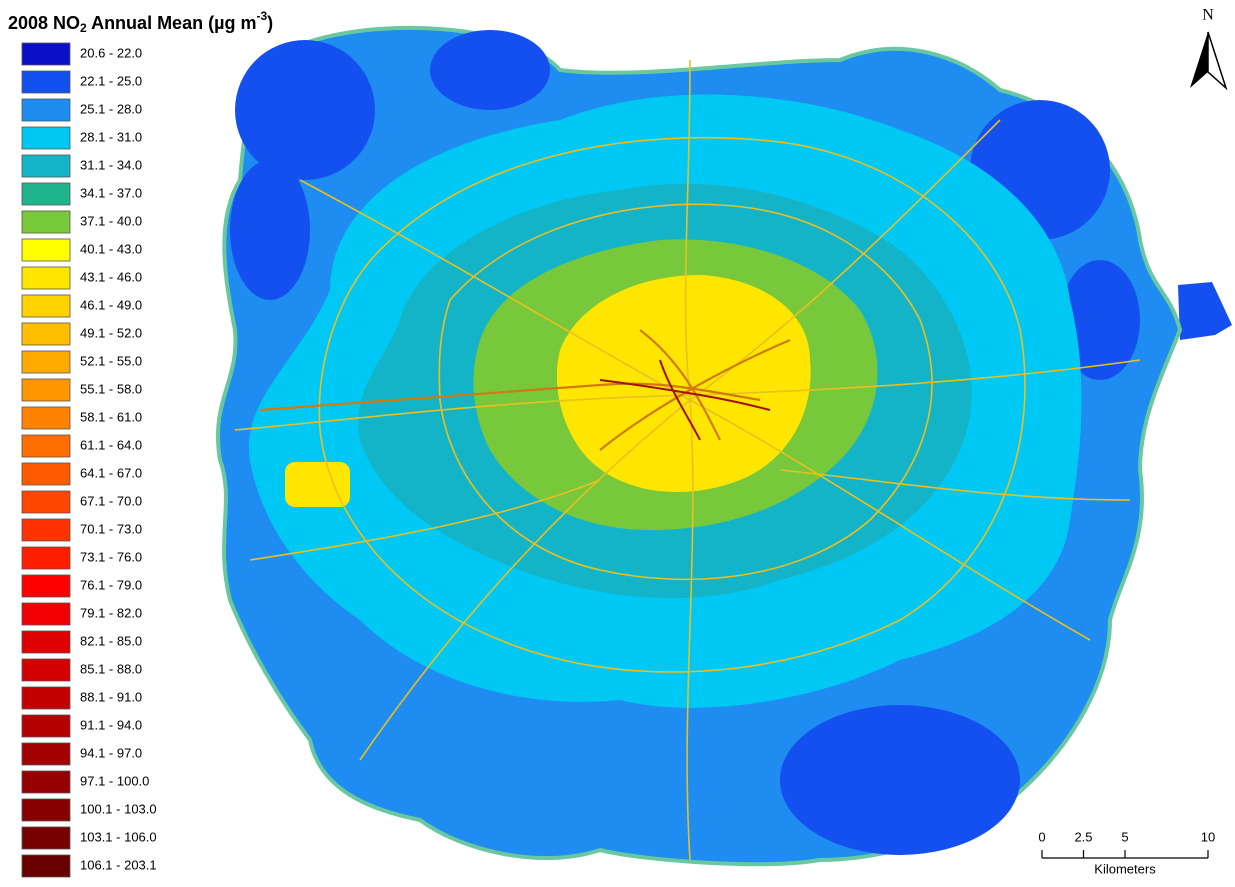 The width and height of the screenshot is (1235, 887). I want to click on legend-label: 46.1 - 49.0, so click(111, 304).